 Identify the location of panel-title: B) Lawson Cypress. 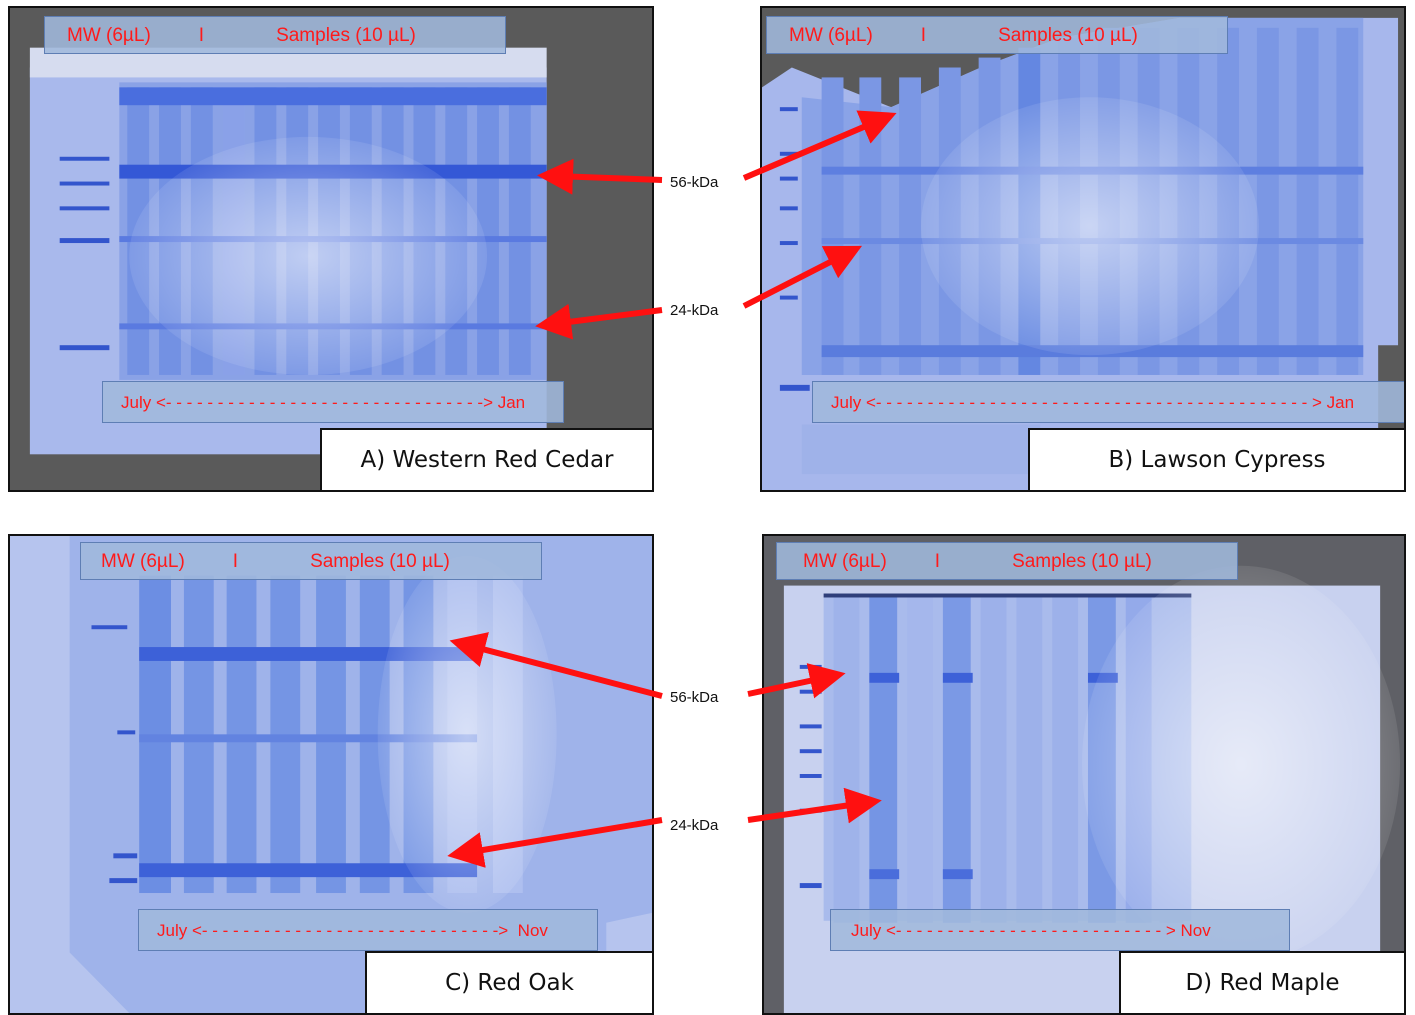
(1216, 459).